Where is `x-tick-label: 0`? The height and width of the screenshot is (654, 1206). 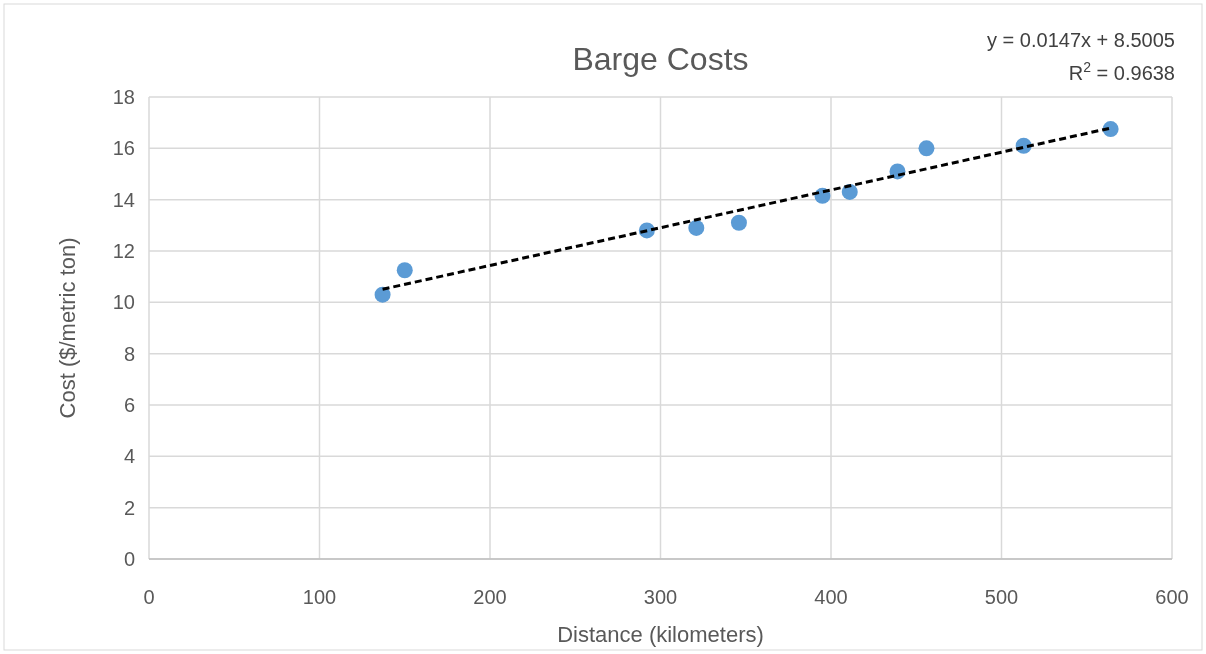 x-tick-label: 0 is located at coordinates (149, 597).